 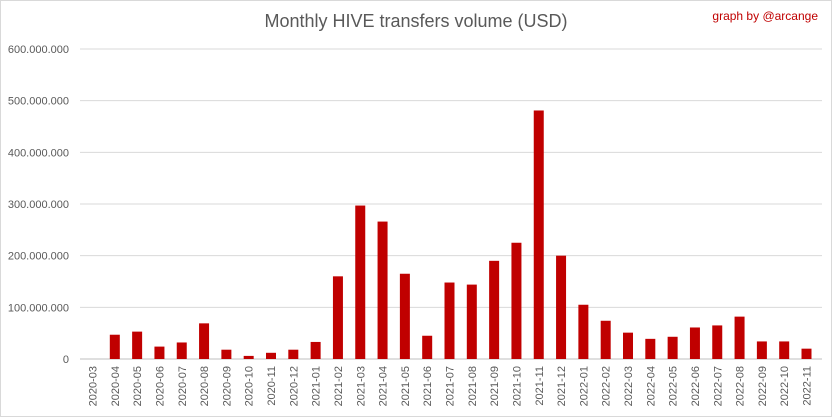 I want to click on x-tick-label: 2022-04, so click(x=651, y=386).